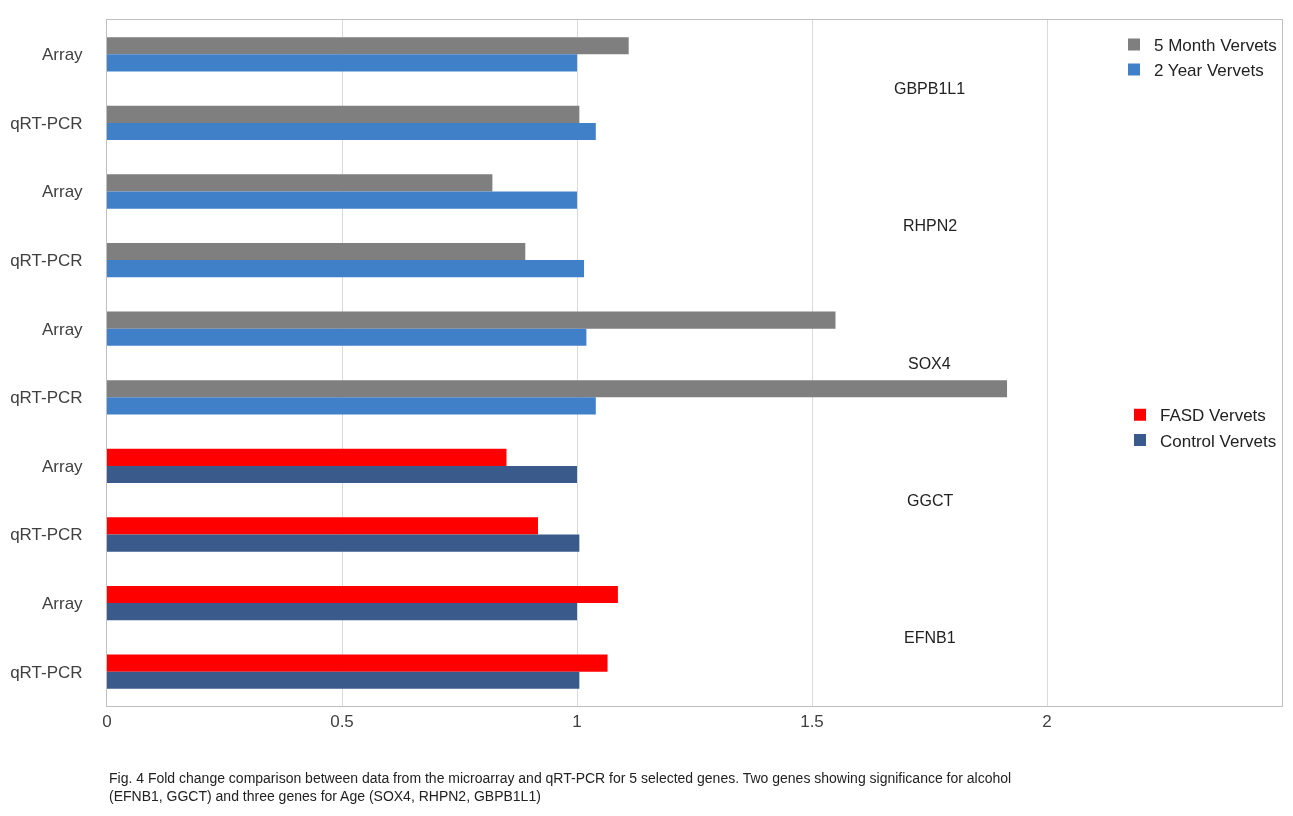 Image resolution: width=1293 pixels, height=816 pixels. Describe the element at coordinates (930, 500) in the screenshot. I see `annotation: GGCT` at that location.